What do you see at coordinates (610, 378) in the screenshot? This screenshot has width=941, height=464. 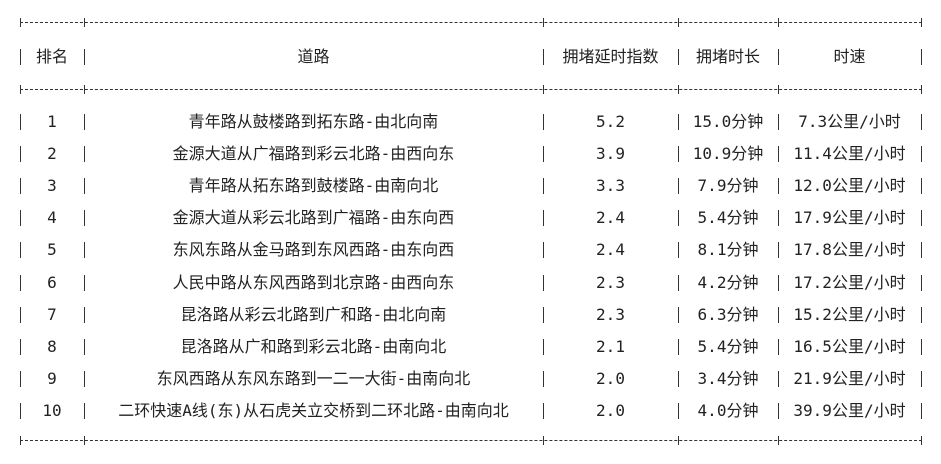 I see `congestion-index-cell: 2.0` at bounding box center [610, 378].